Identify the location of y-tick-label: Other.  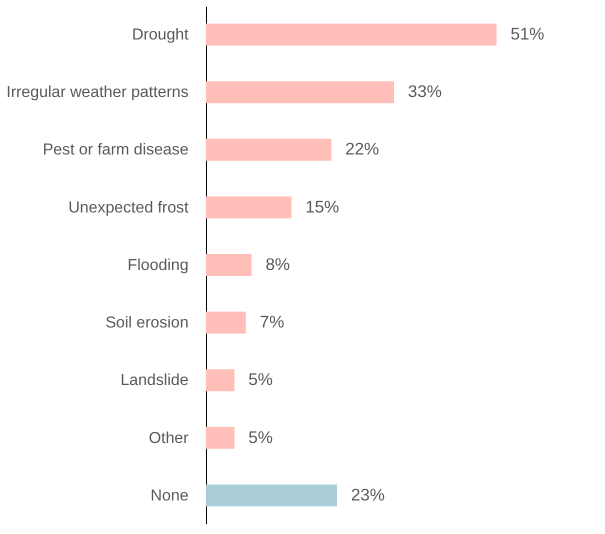
(169, 438).